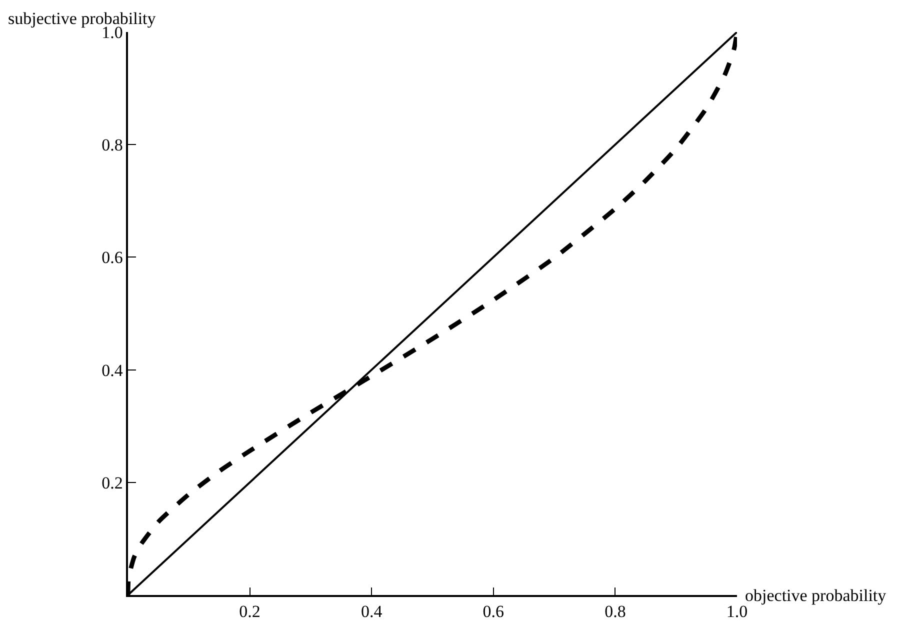 The height and width of the screenshot is (629, 917). Describe the element at coordinates (112, 482) in the screenshot. I see `y-tick-label: 0.2` at that location.